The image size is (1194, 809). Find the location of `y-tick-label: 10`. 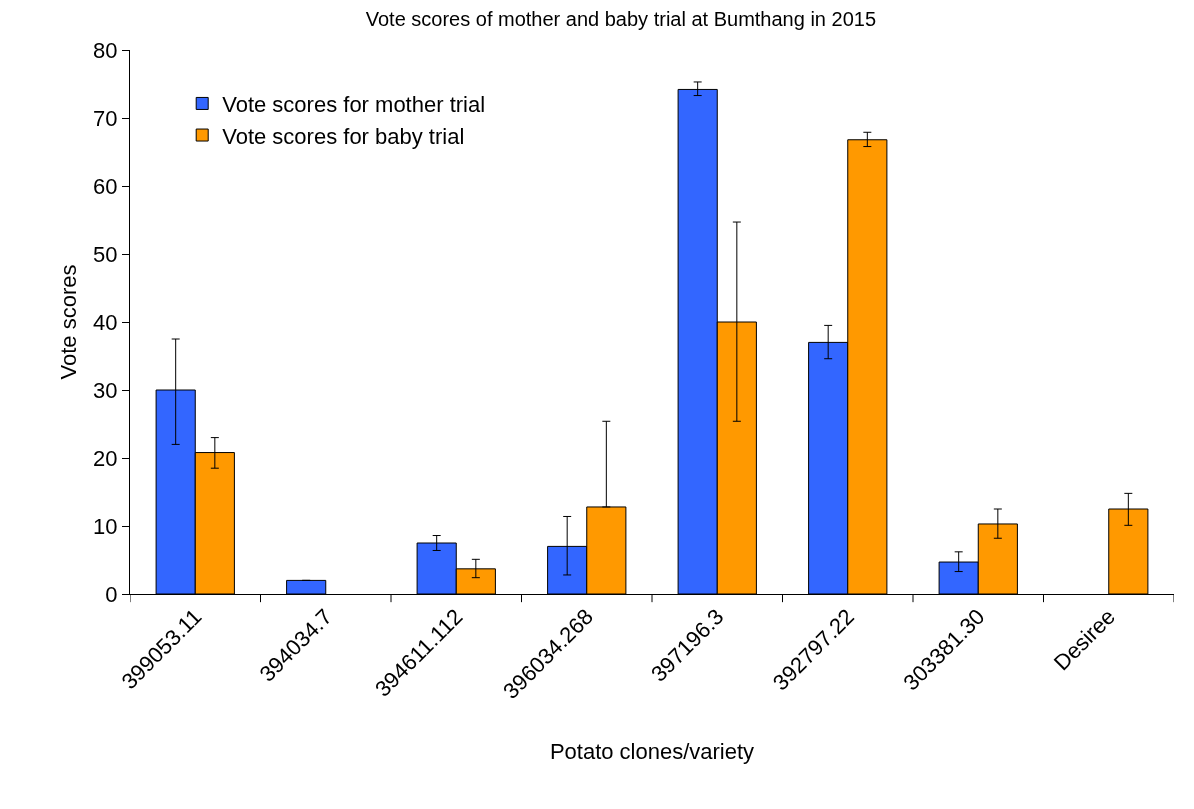

y-tick-label: 10 is located at coordinates (105, 526).